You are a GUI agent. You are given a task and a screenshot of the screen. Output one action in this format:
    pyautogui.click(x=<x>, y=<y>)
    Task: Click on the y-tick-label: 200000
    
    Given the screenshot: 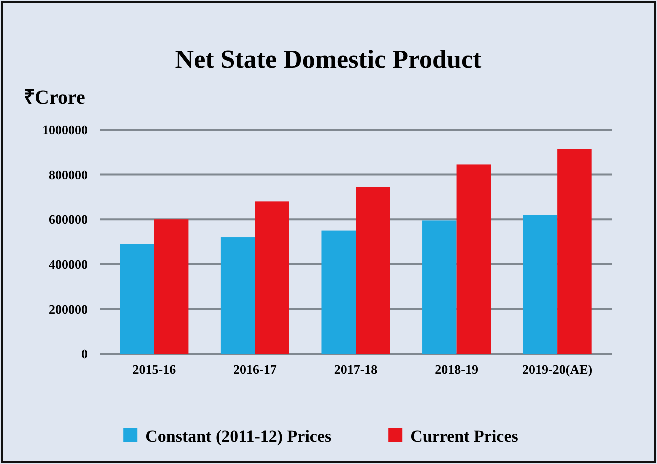 What is the action you would take?
    pyautogui.click(x=68, y=309)
    